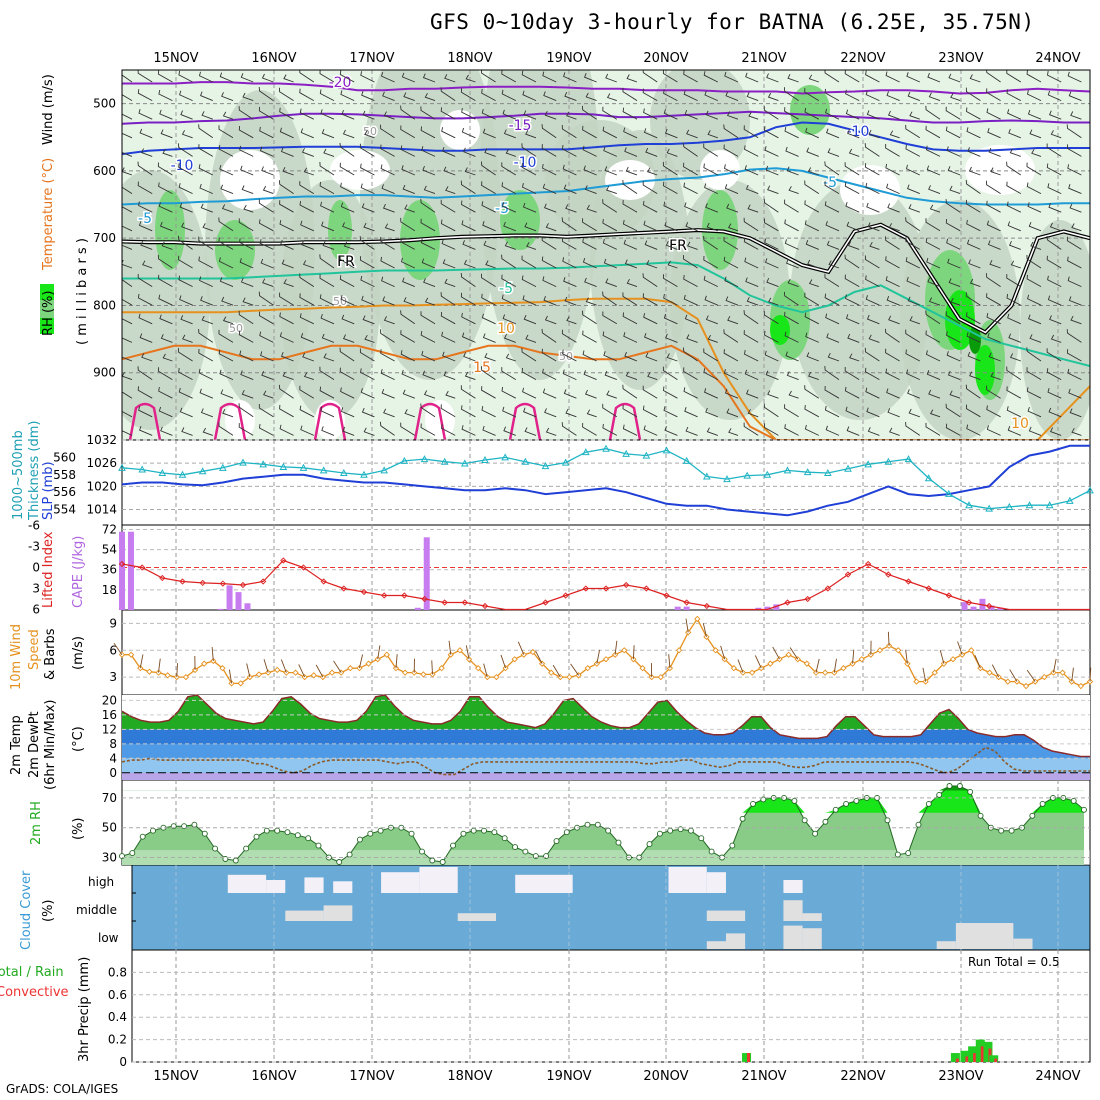 Image resolution: width=1100 pixels, height=1100 pixels. Describe the element at coordinates (525, 163) in the screenshot. I see `isotherm-label: -10` at that location.